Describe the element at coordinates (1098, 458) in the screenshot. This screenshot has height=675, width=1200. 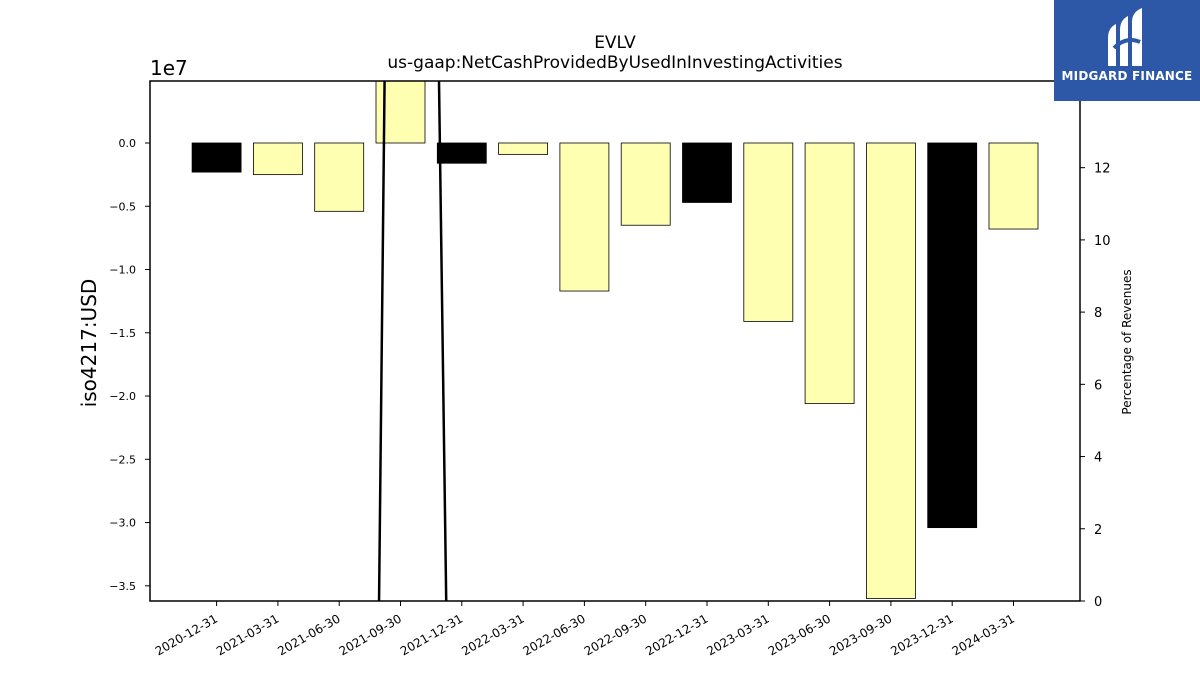
I see `y2-tick-label: 4` at that location.